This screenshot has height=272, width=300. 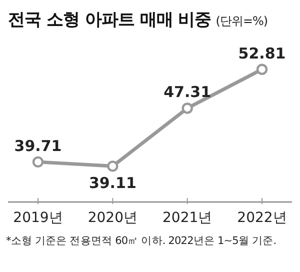 I want to click on chart-subtitle: (단위=%), so click(x=242, y=21).